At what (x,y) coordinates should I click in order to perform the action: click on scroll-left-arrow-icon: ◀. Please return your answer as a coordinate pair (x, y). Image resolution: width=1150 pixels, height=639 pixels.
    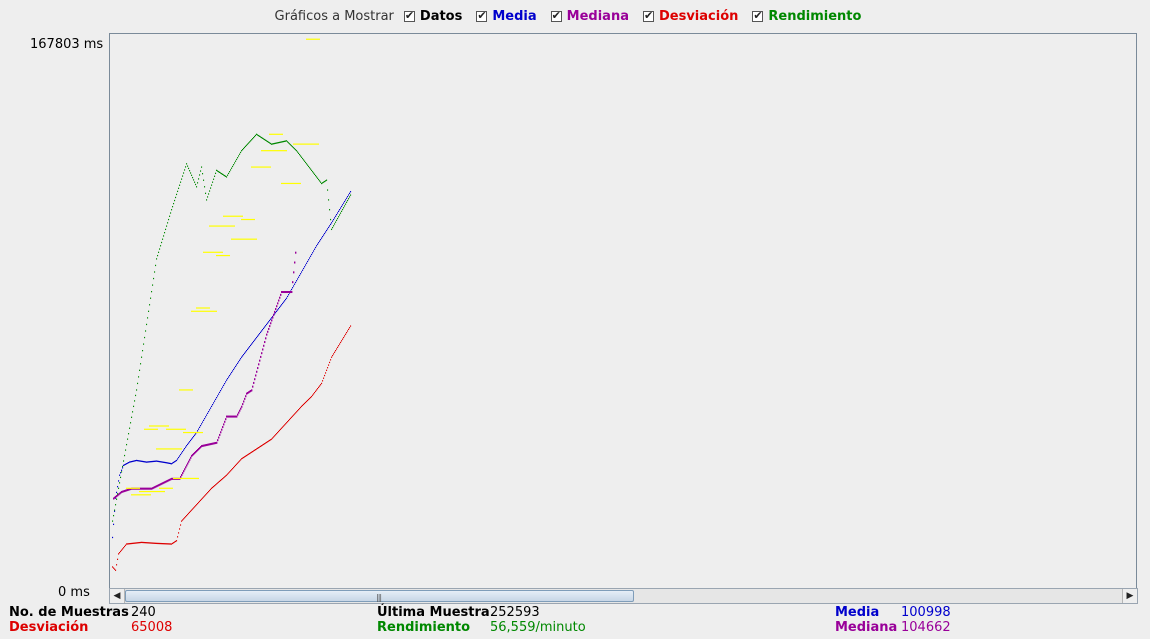
    Looking at the image, I should click on (117, 596).